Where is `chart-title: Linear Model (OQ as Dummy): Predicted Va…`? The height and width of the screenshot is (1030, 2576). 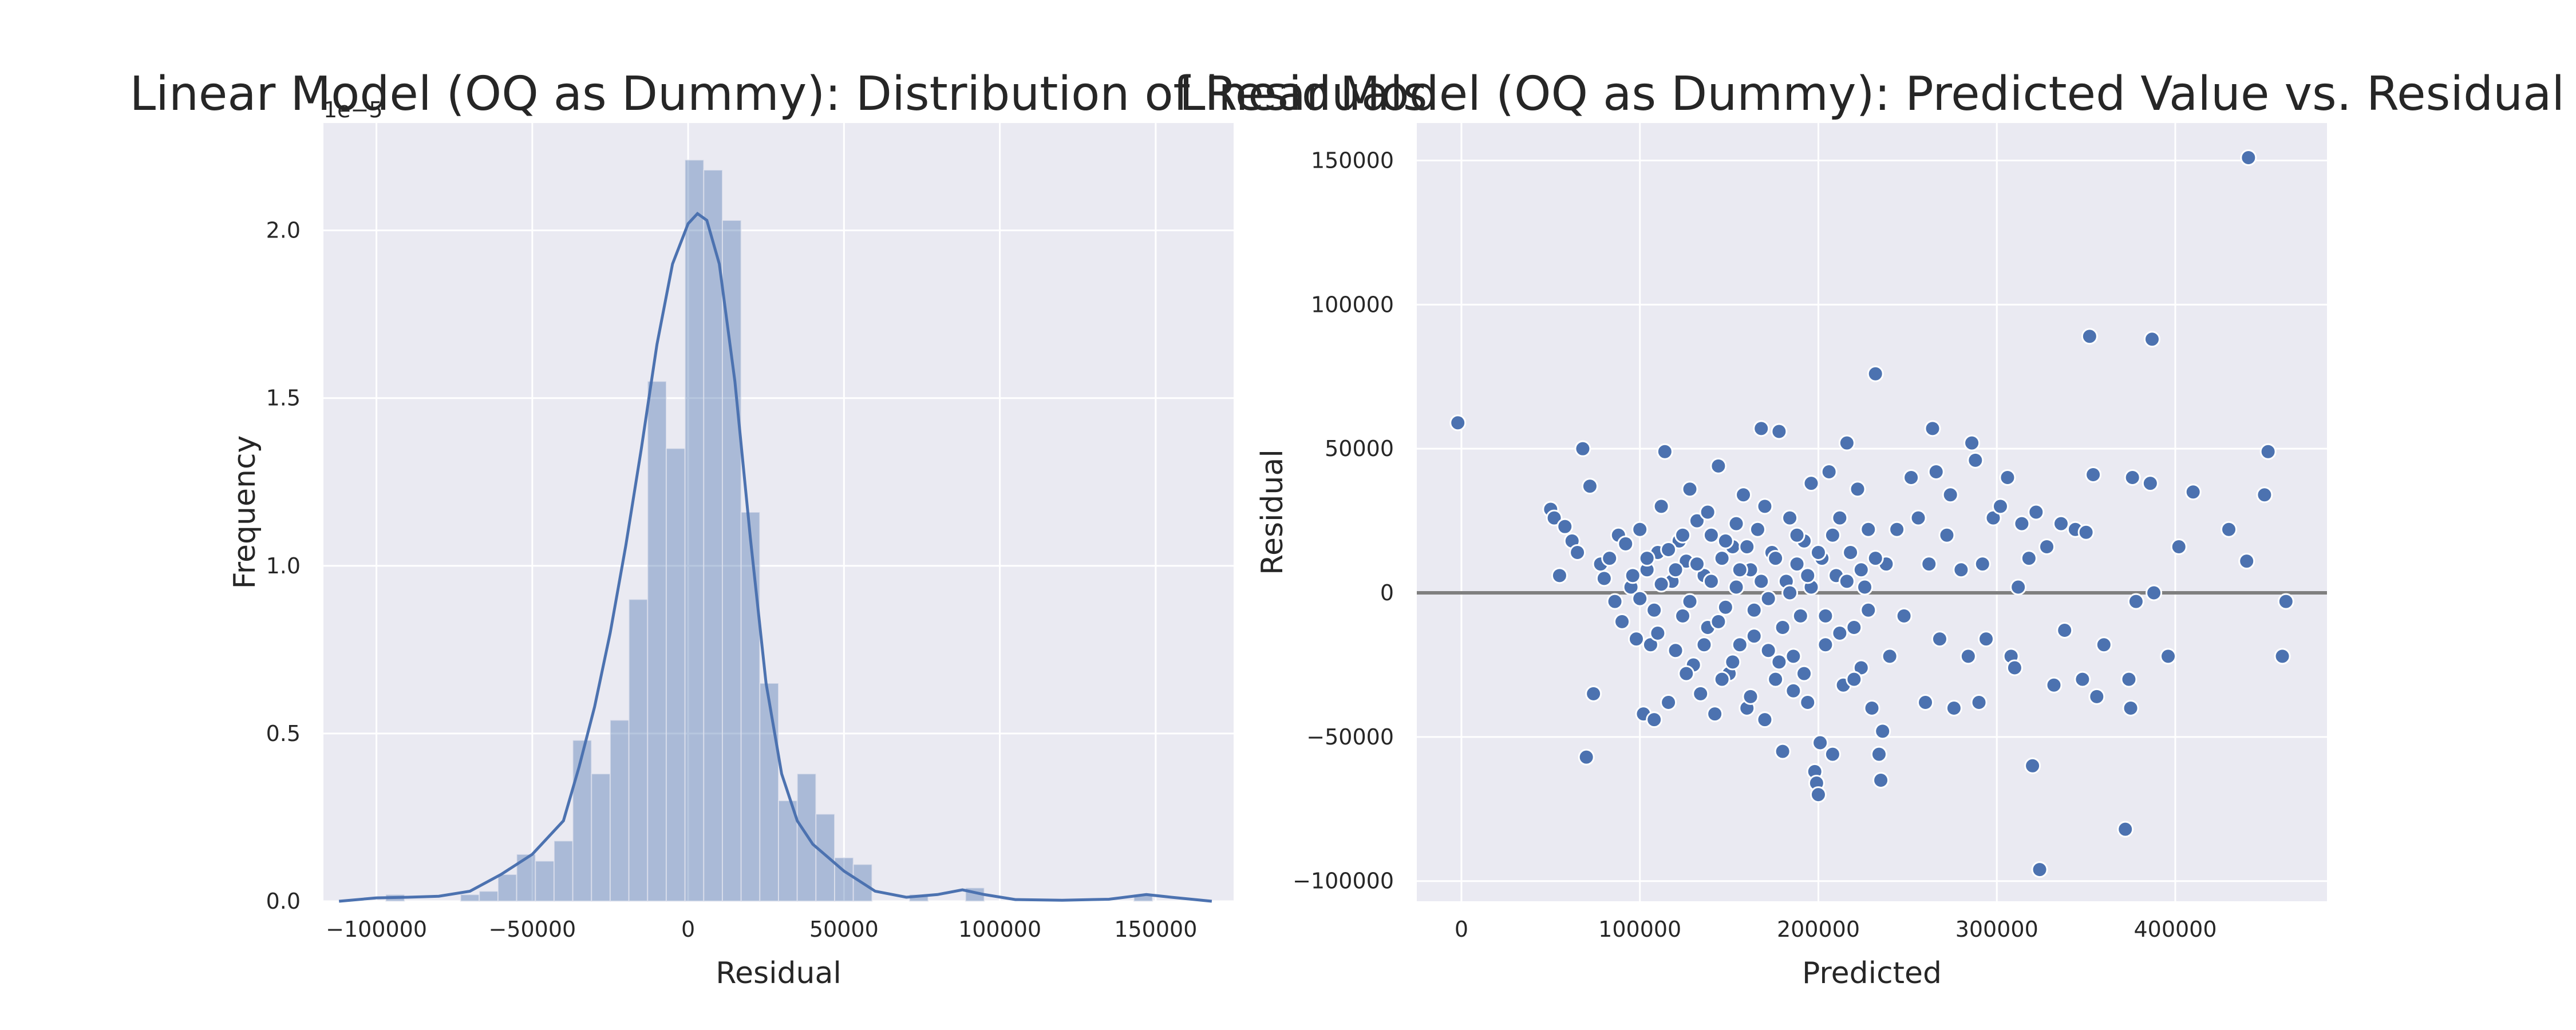
chart-title: Linear Model (OQ as Dummy): Predicted Va… is located at coordinates (1872, 94).